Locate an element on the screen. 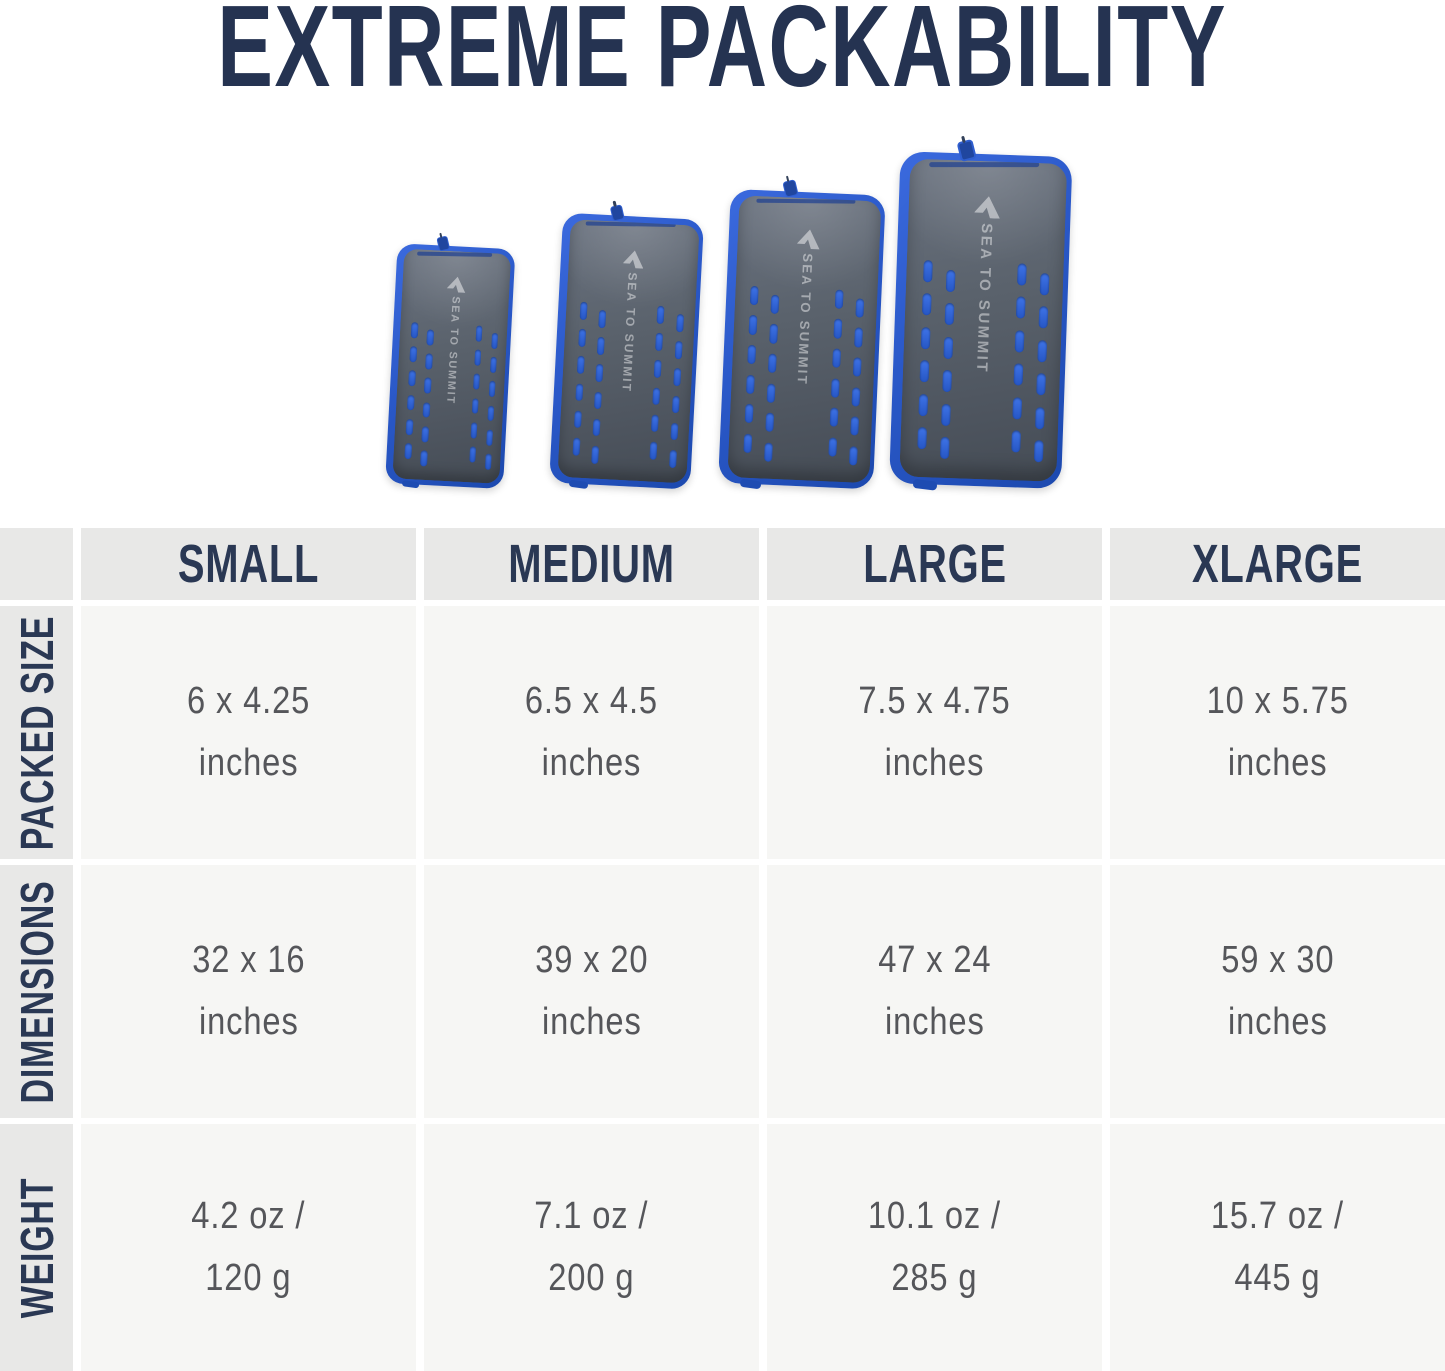 The height and width of the screenshot is (1371, 1445). column-header-label: XLARGE is located at coordinates (1277, 564).